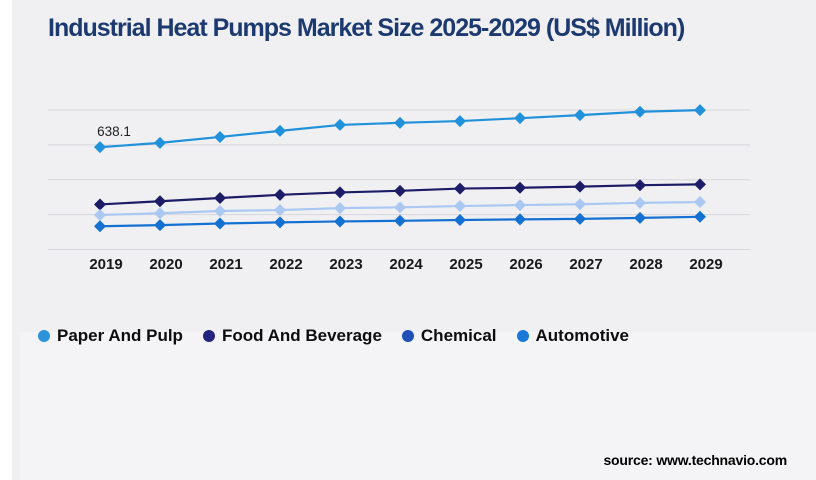 Image resolution: width=816 pixels, height=480 pixels. Describe the element at coordinates (105, 264) in the screenshot. I see `x-axis-label: 2019` at that location.